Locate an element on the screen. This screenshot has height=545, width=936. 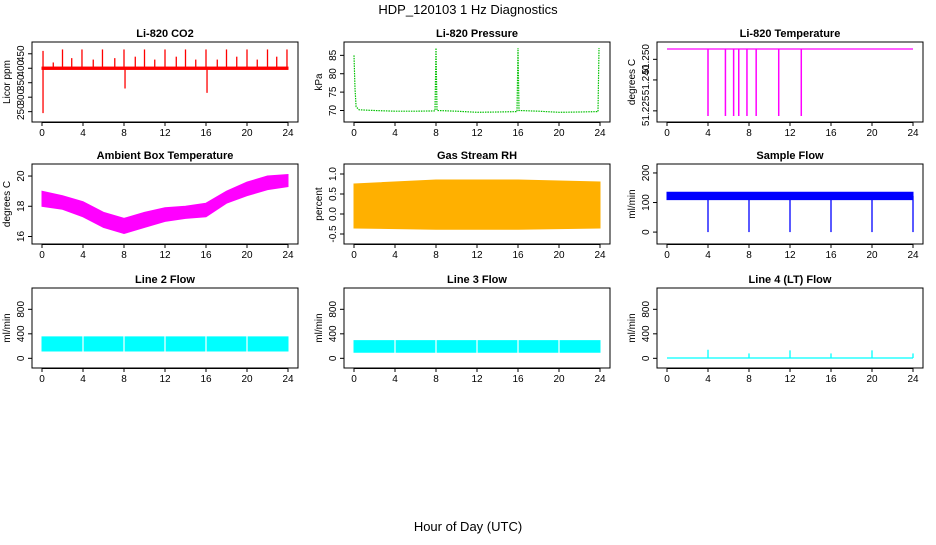
y-tick-label: 85 is located at coordinates (333, 55).